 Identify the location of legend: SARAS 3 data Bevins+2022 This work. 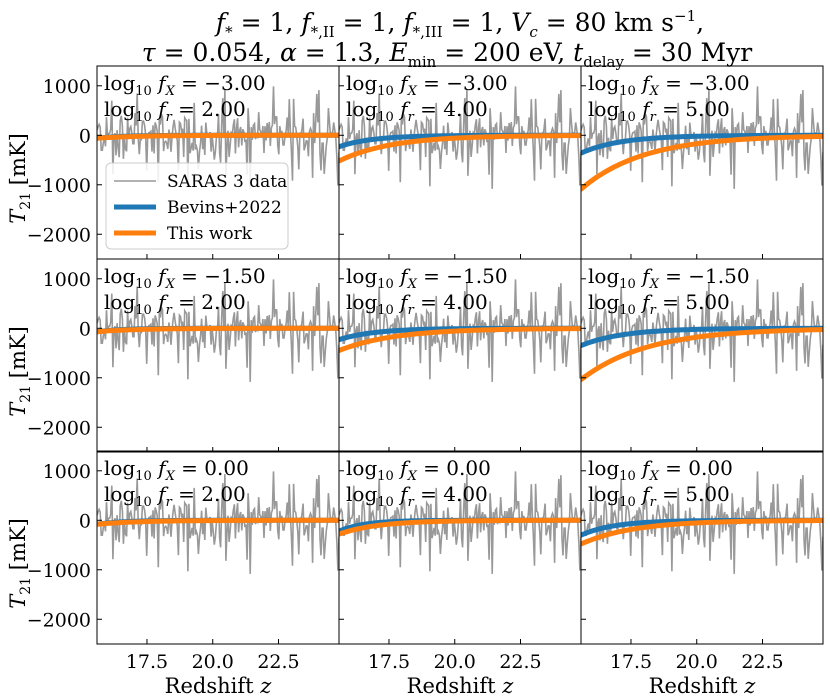
(197, 206).